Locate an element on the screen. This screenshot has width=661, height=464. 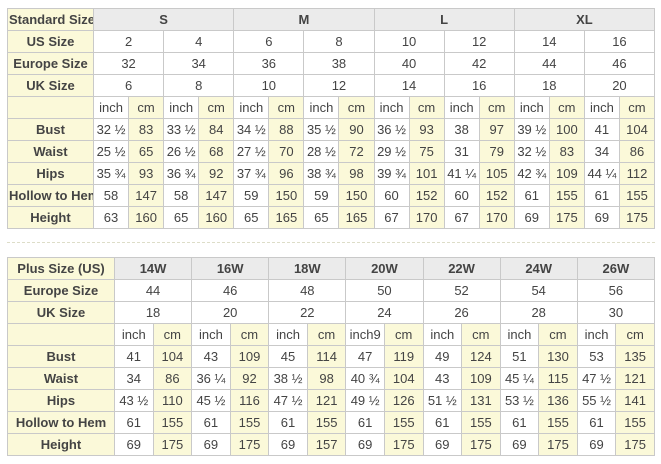
size-cell: 24 is located at coordinates (384, 312).